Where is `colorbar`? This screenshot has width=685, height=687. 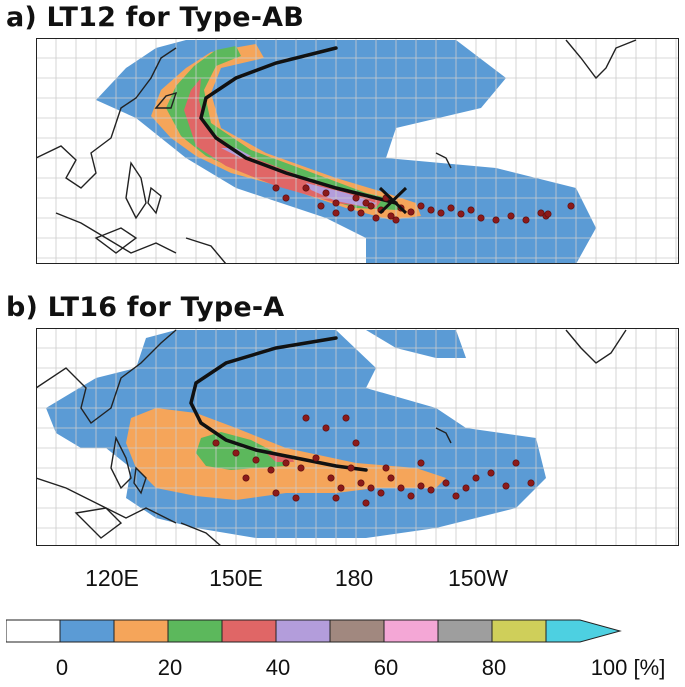 colorbar is located at coordinates (314, 631).